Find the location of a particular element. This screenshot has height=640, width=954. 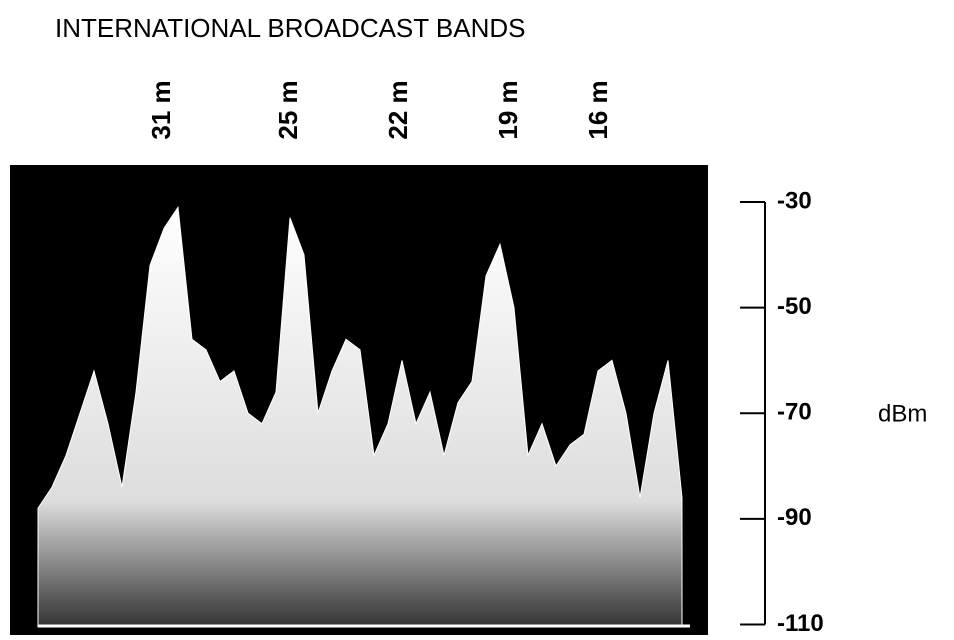

band-label: 19 m is located at coordinates (508, 109).